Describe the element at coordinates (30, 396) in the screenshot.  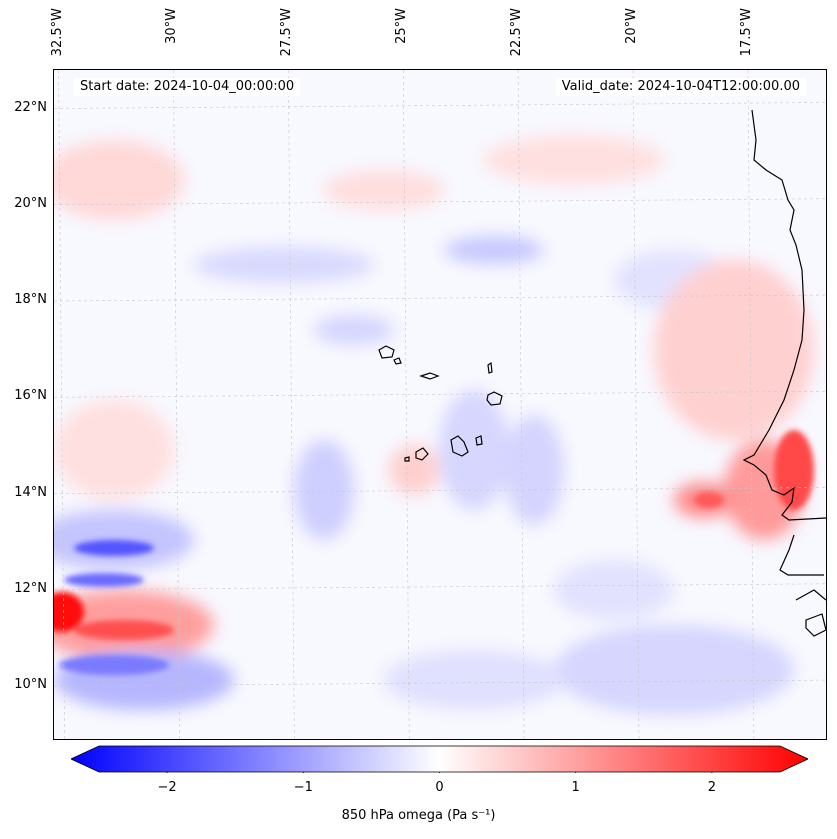
I see `latitude-label: 16°N` at that location.